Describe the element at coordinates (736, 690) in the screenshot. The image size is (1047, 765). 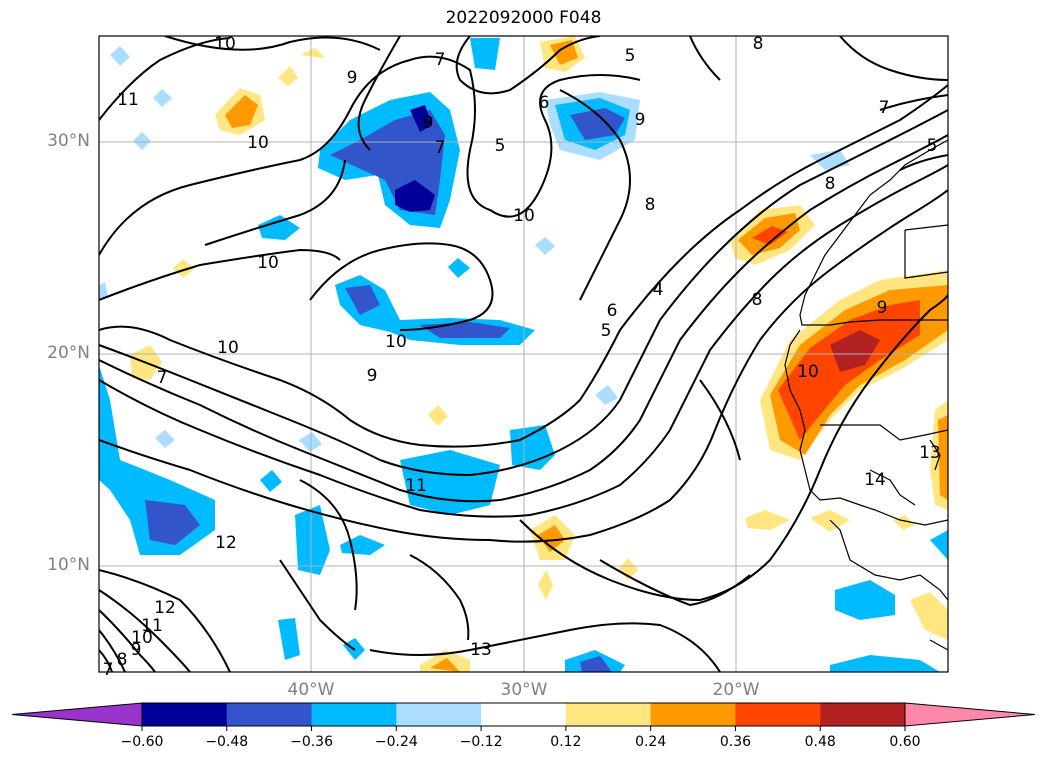
I see `lon-label-20w: 20°W` at that location.